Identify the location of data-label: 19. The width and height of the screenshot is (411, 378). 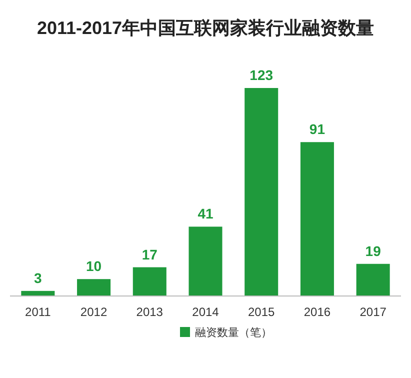
(373, 250).